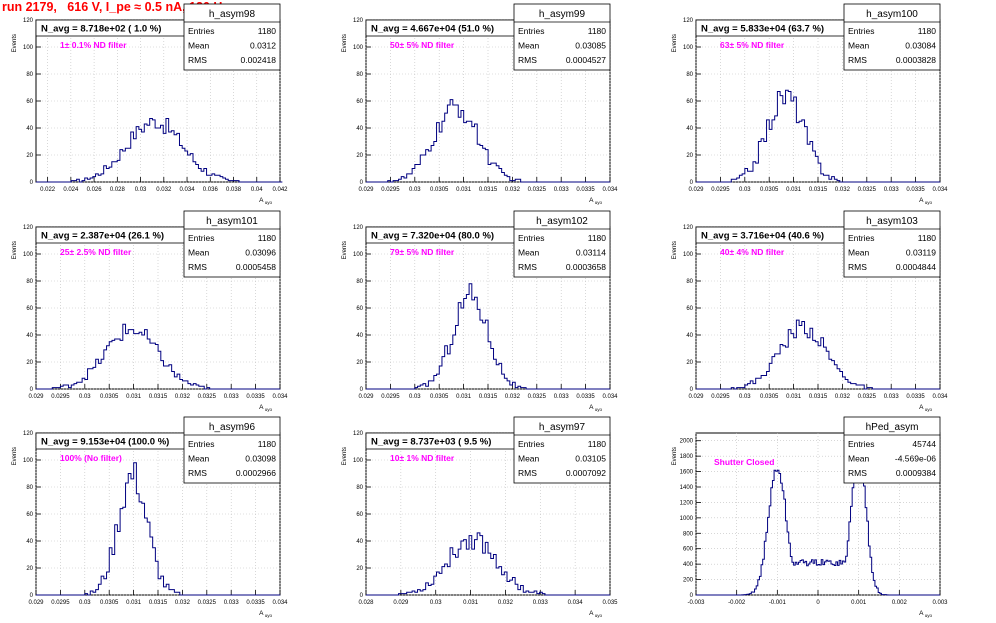 The height and width of the screenshot is (623, 996). I want to click on histogram-name: h_asym103, so click(892, 221).